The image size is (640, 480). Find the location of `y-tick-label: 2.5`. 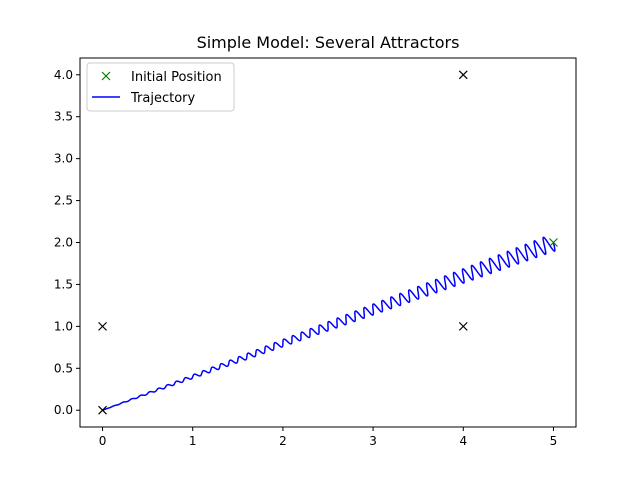

y-tick-label: 2.5 is located at coordinates (63, 201).